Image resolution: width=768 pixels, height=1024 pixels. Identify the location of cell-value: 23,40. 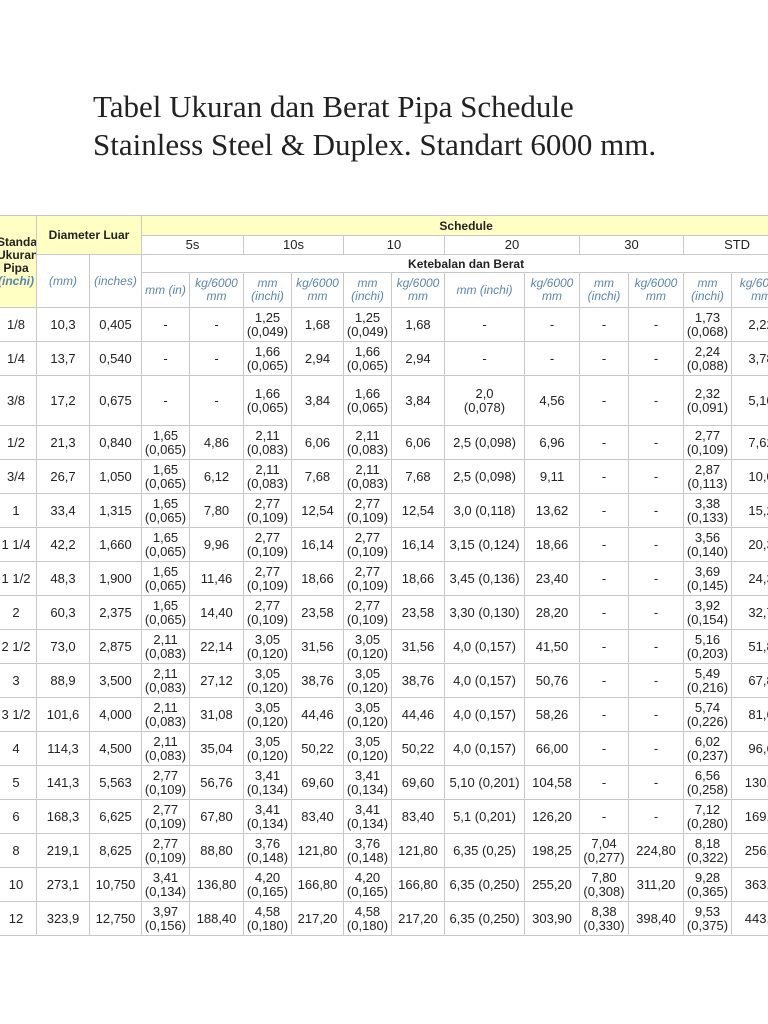
(552, 578).